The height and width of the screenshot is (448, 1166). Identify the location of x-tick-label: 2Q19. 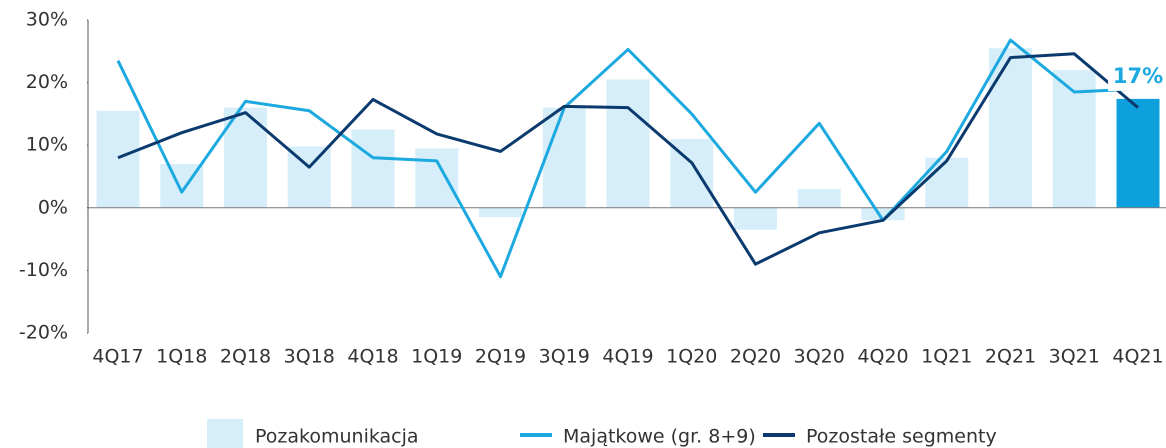
(500, 357).